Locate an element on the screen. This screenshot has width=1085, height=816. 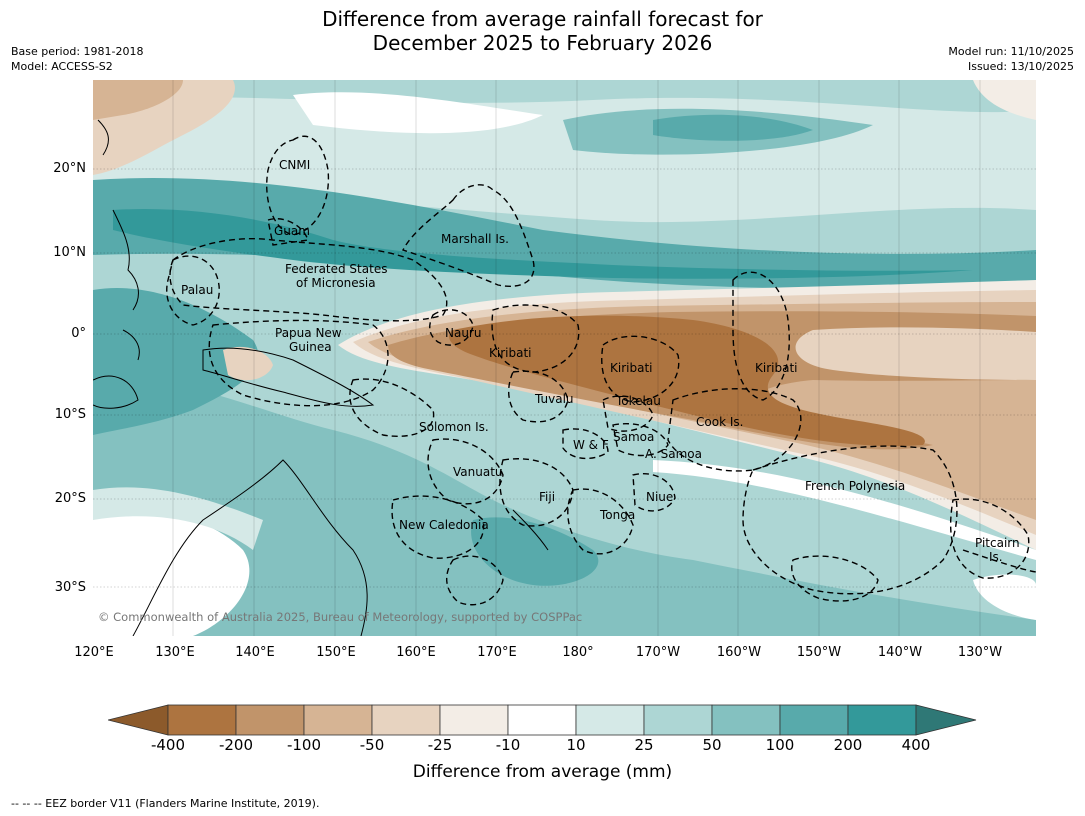
eez-fiji is located at coordinates (536, 492).